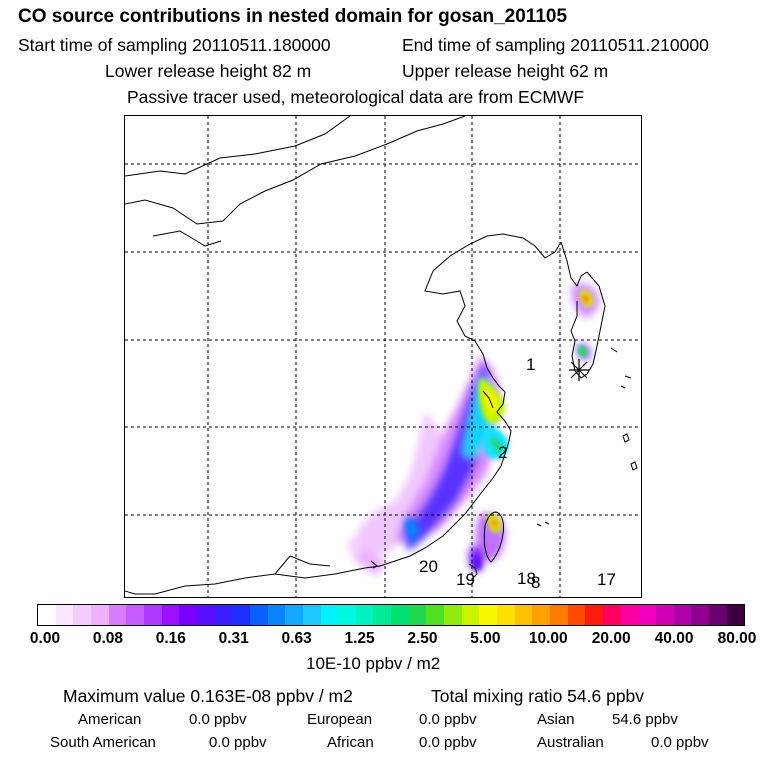  I want to click on colorbar-tick-label: 0.63, so click(296, 638).